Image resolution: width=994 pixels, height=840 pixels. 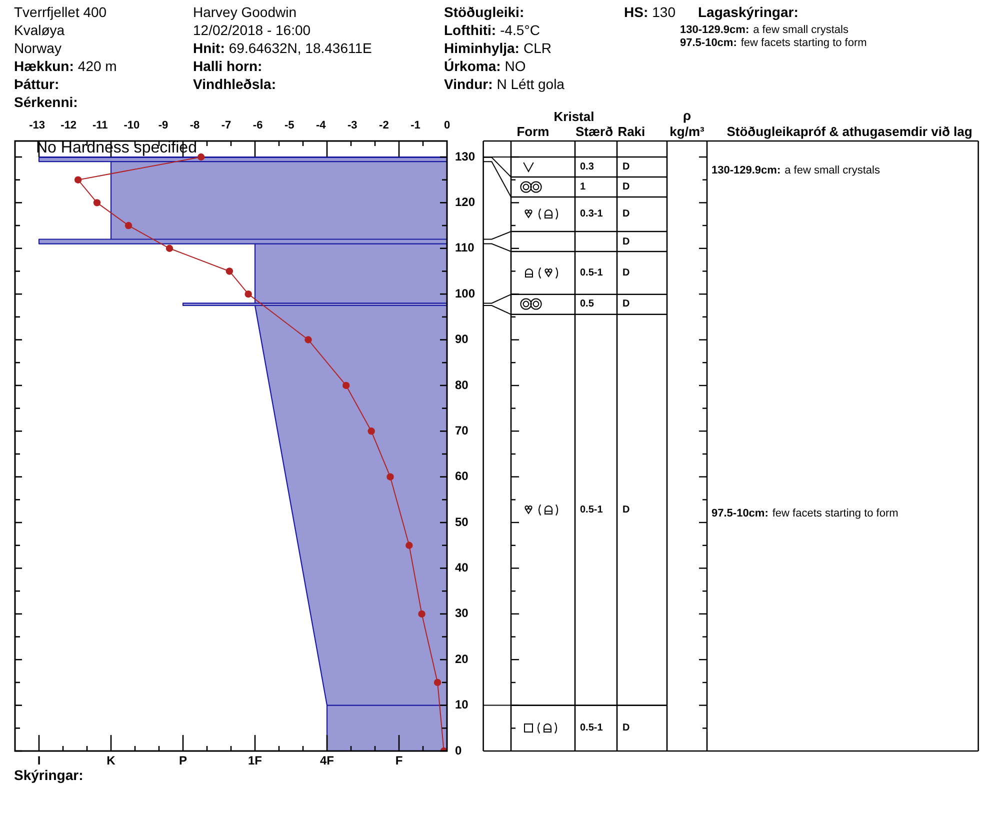 What do you see at coordinates (255, 761) in the screenshot?
I see `x-tick-label: 1F` at bounding box center [255, 761].